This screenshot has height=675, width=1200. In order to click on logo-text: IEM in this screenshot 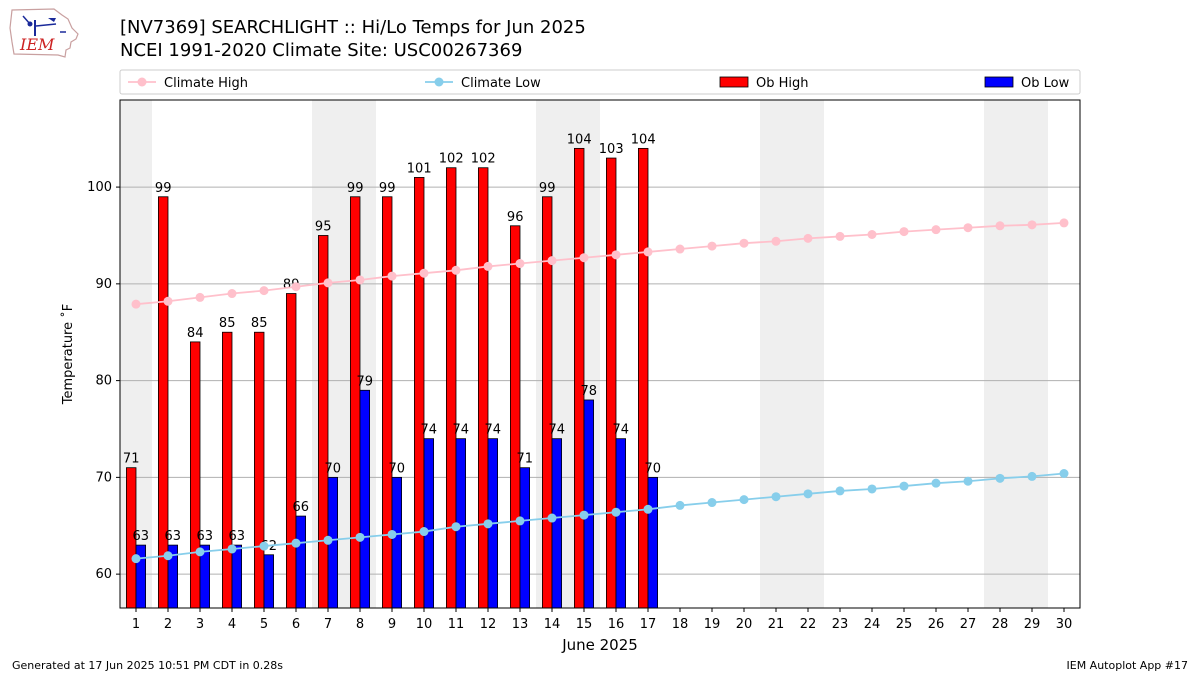, I will do `click(37, 44)`.